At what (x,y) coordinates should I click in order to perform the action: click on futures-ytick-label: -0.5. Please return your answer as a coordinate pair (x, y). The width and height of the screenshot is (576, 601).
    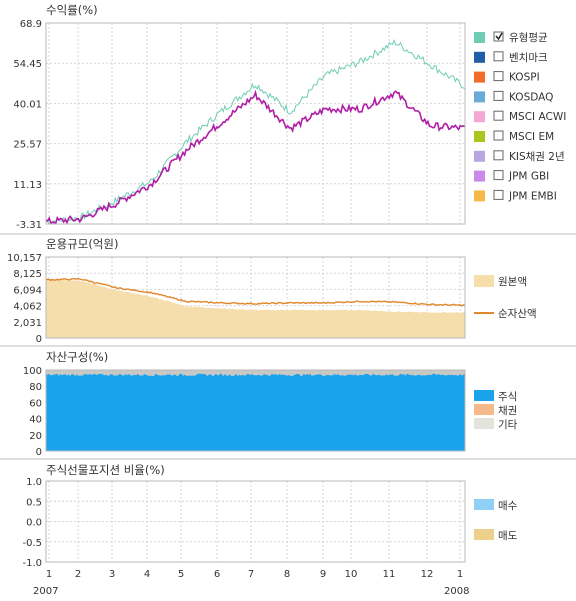
    Looking at the image, I should click on (32, 543).